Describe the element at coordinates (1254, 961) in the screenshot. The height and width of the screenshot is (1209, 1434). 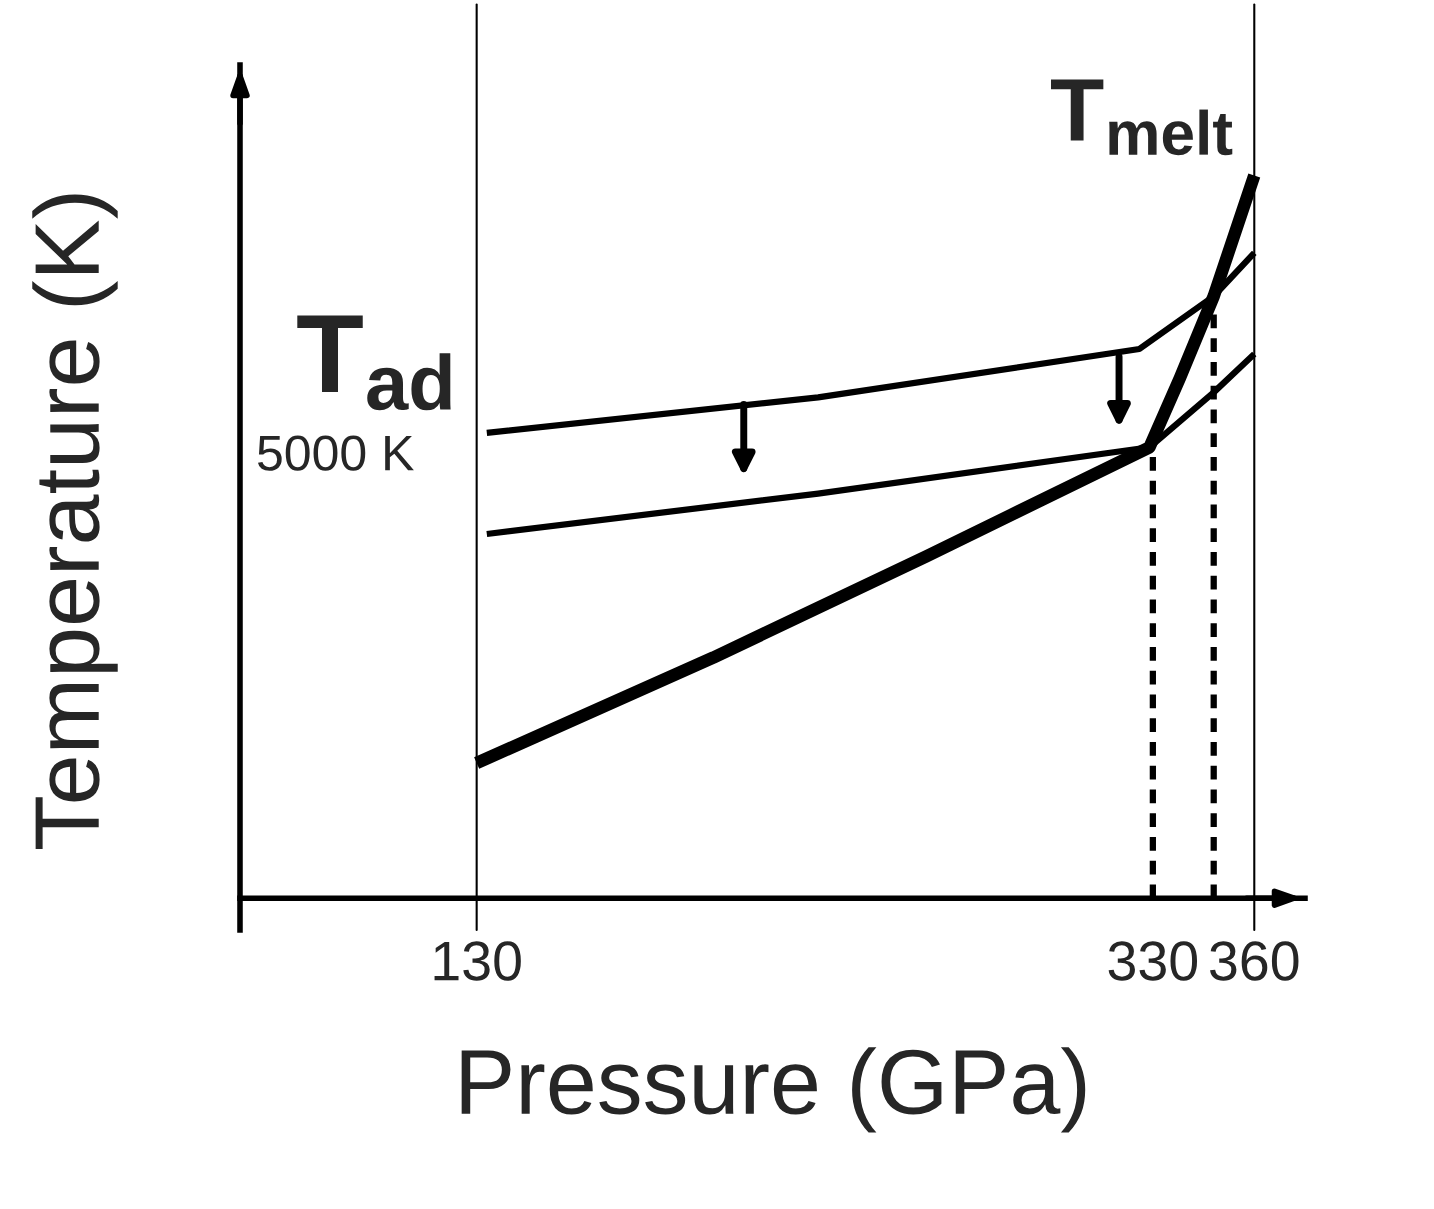
I see `x-tick-label: 360` at that location.